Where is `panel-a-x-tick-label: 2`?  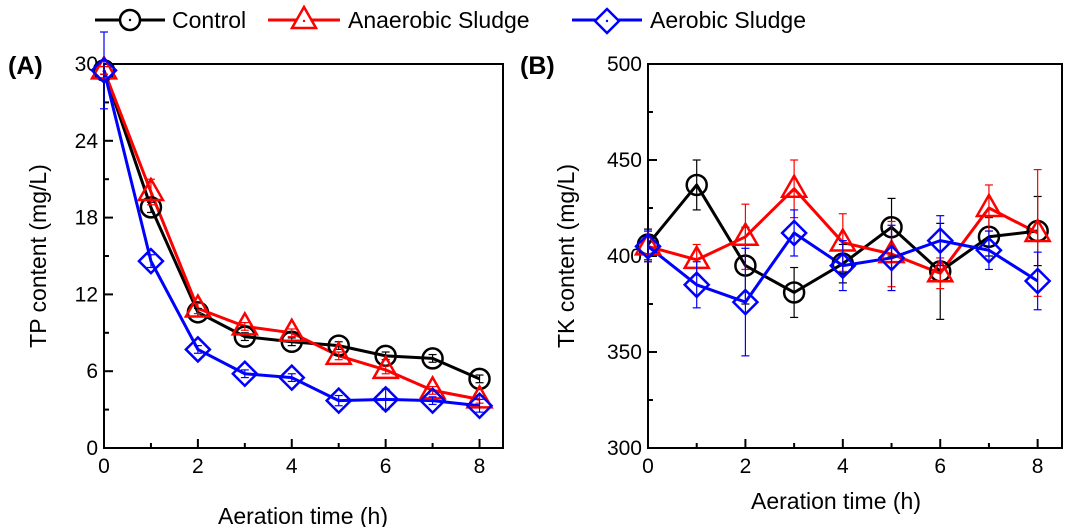
panel-a-x-tick-label: 2 is located at coordinates (198, 466).